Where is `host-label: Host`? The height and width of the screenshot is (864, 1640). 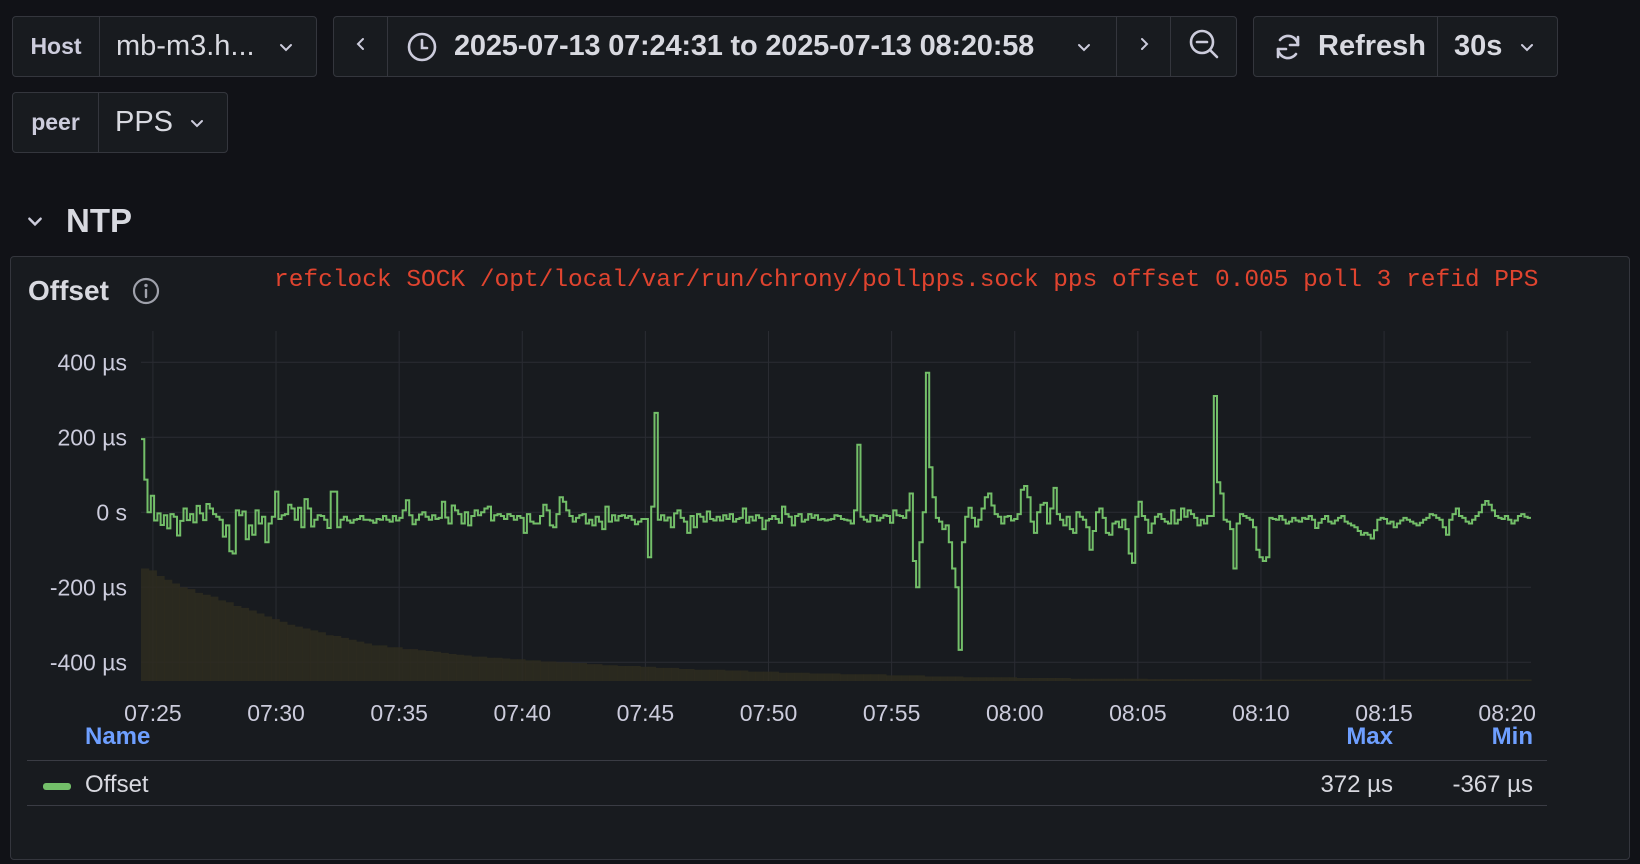 host-label: Host is located at coordinates (56, 46).